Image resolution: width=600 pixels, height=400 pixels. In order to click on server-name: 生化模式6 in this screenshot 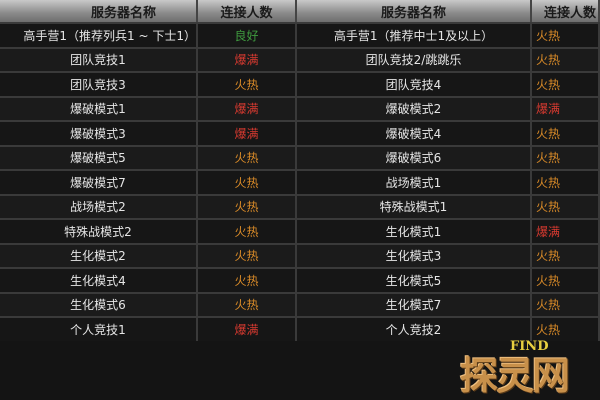, I will do `click(99, 304)`.